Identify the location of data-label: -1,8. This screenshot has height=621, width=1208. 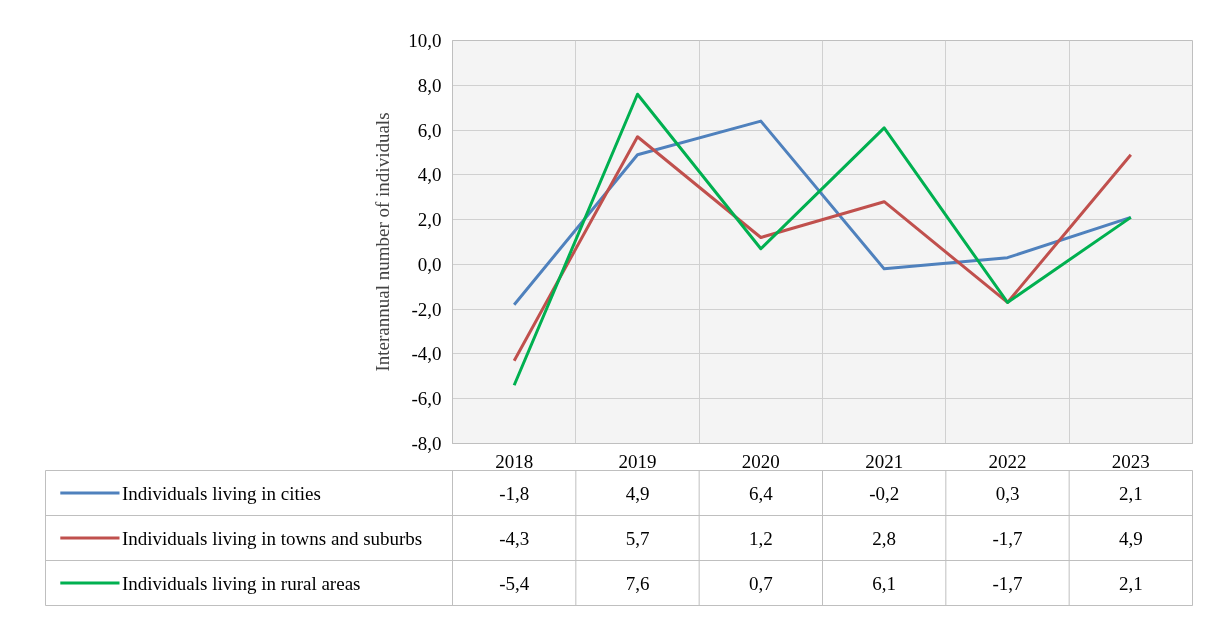
(514, 493).